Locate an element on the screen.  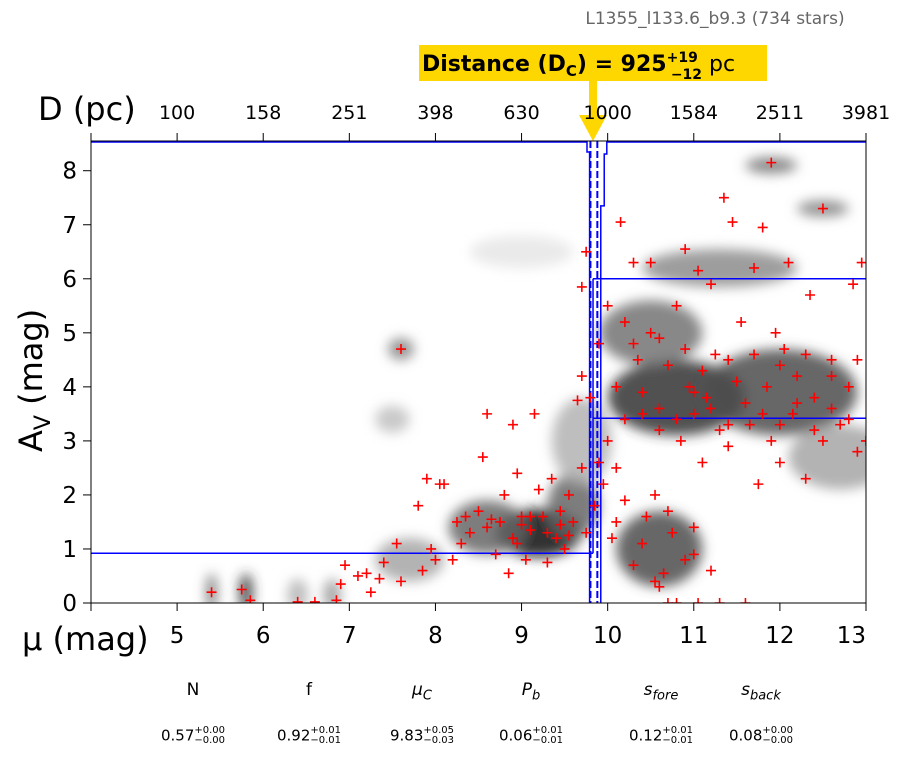
x-tick-label: 10 is located at coordinates (607, 636).